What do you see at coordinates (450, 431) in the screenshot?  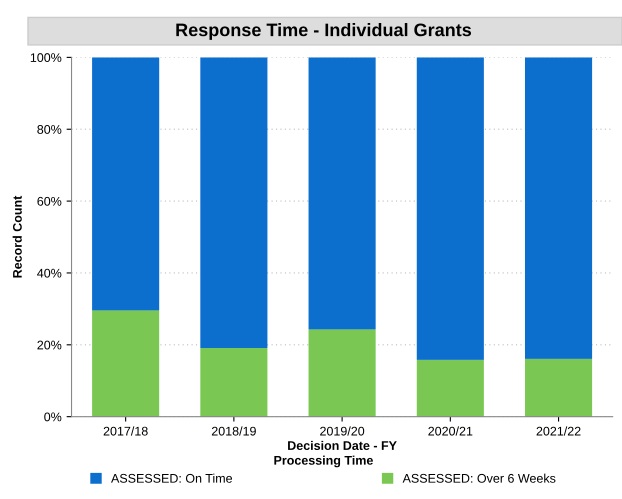 I see `x-tick-label: 2020/21` at bounding box center [450, 431].